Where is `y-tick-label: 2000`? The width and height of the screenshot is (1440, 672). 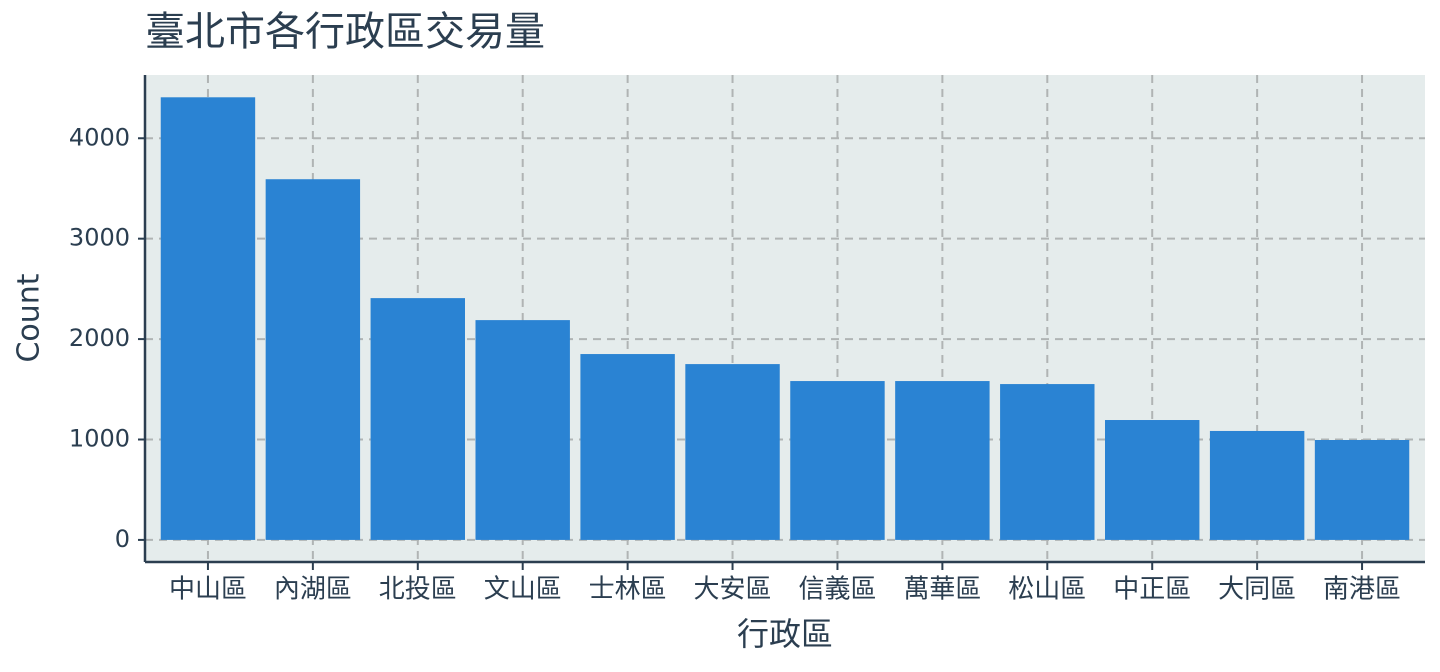 y-tick-label: 2000 is located at coordinates (99, 338).